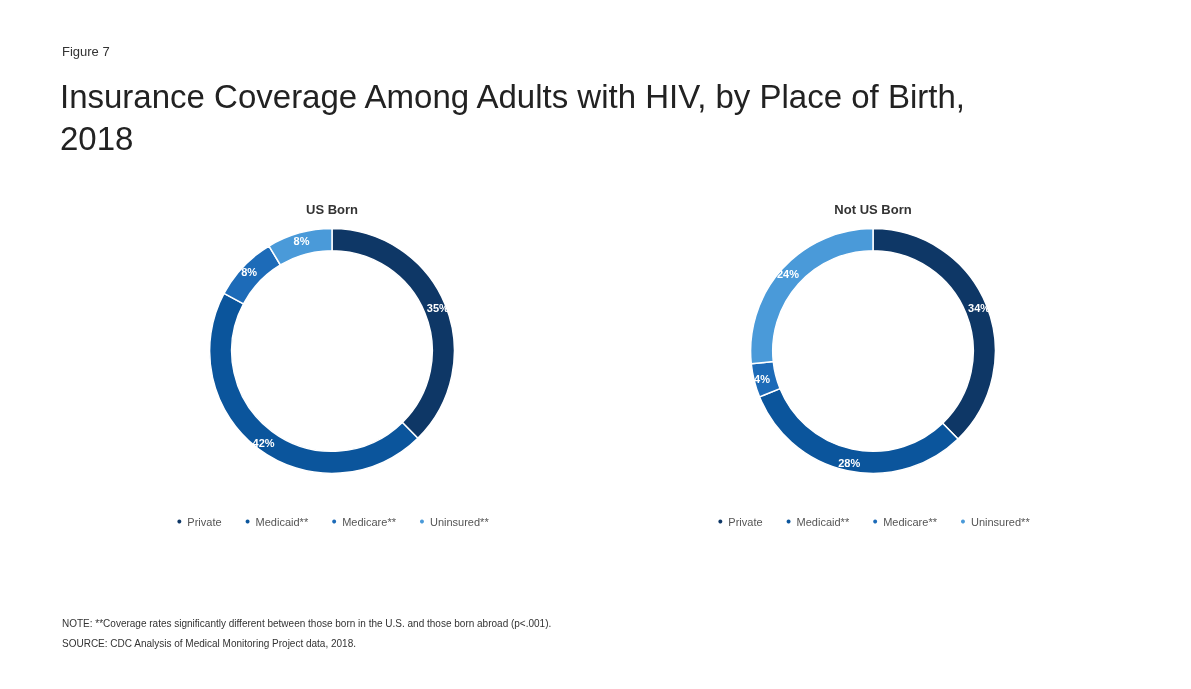 The height and width of the screenshot is (689, 1191). I want to click on caption: Figure 7, so click(86, 51).